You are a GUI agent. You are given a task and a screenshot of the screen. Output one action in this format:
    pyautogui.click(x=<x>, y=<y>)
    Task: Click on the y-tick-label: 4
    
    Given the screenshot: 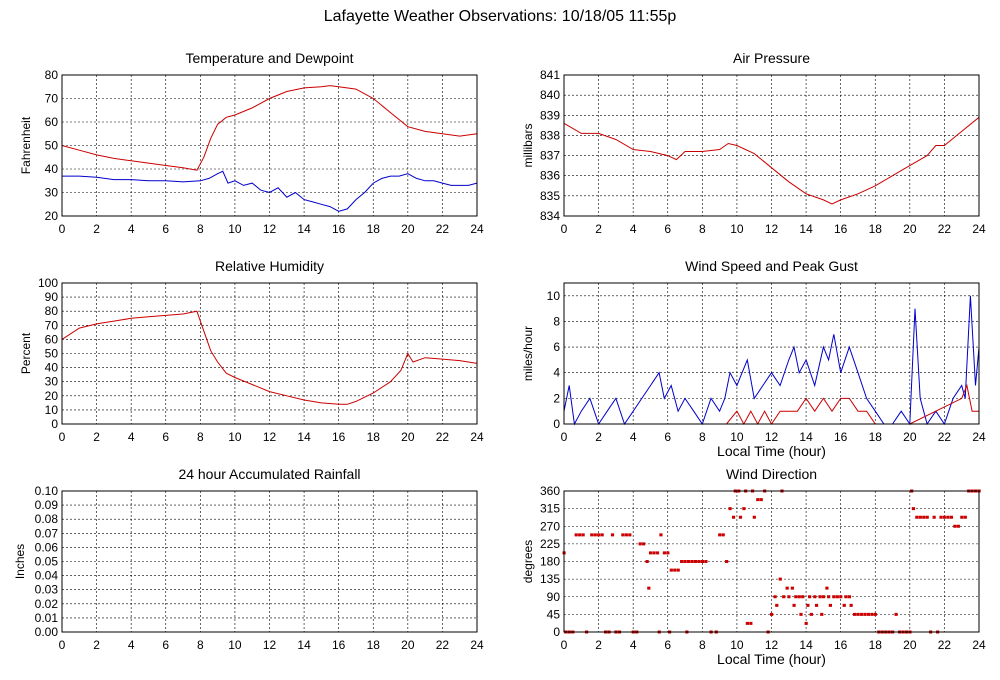 What is the action you would take?
    pyautogui.click(x=556, y=373)
    